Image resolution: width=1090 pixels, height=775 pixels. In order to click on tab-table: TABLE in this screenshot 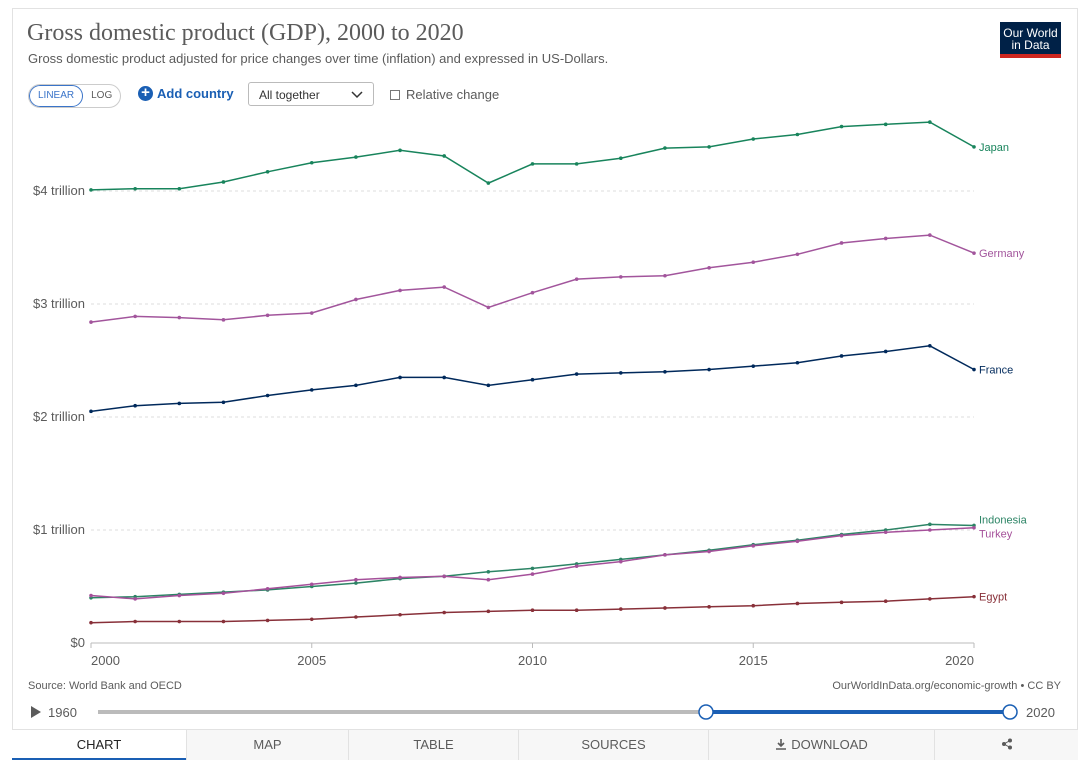, I will do `click(433, 745)`.